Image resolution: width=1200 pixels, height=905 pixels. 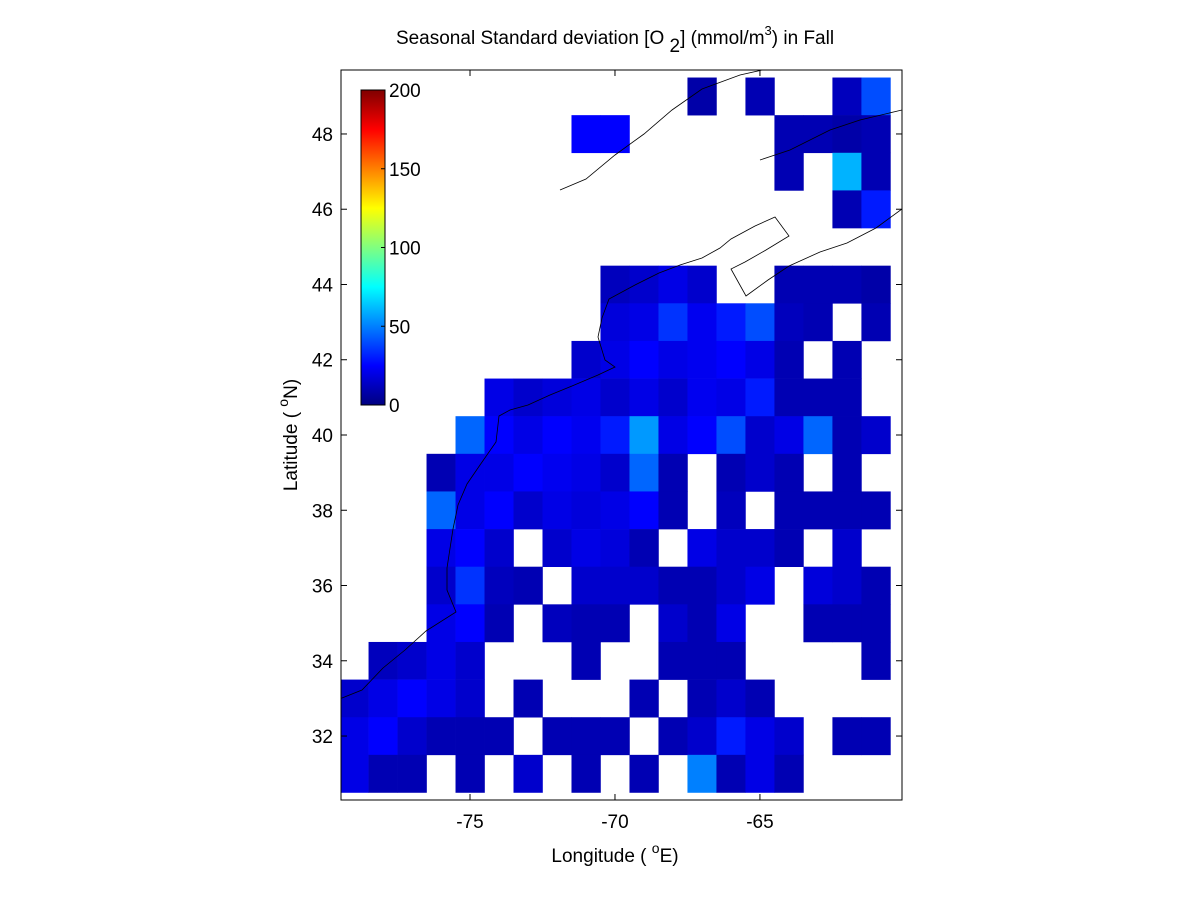 I want to click on colorbar-tick-label: 200, so click(x=405, y=91).